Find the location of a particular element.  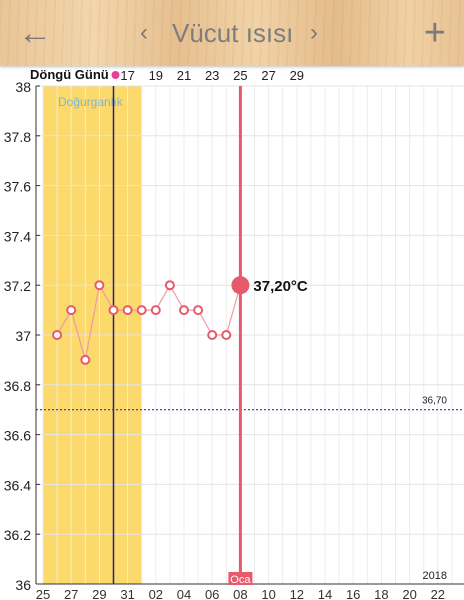

fertility-label: Doğurganlık is located at coordinates (91, 102).